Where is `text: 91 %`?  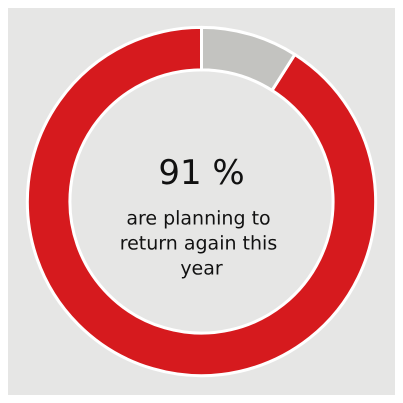 text: 91 % is located at coordinates (201, 173).